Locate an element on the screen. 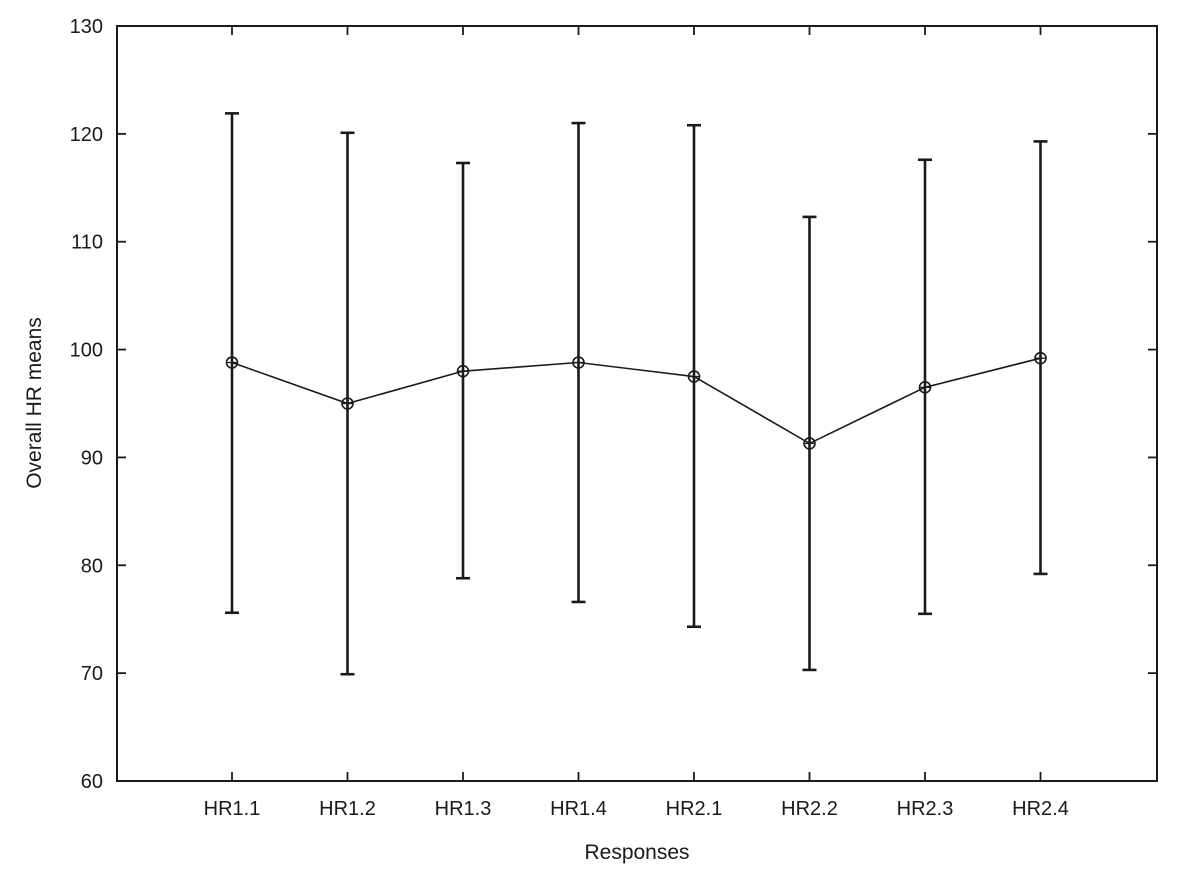 This screenshot has width=1181, height=883. series-line is located at coordinates (636, 401).